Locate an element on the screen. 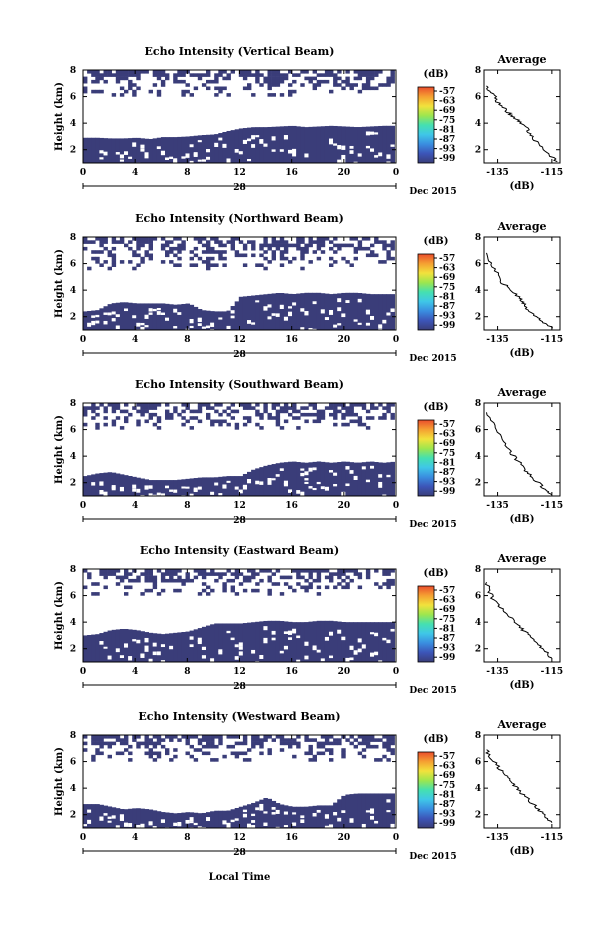 This screenshot has height=929, width=613. average-title: Average is located at coordinates (521, 59).